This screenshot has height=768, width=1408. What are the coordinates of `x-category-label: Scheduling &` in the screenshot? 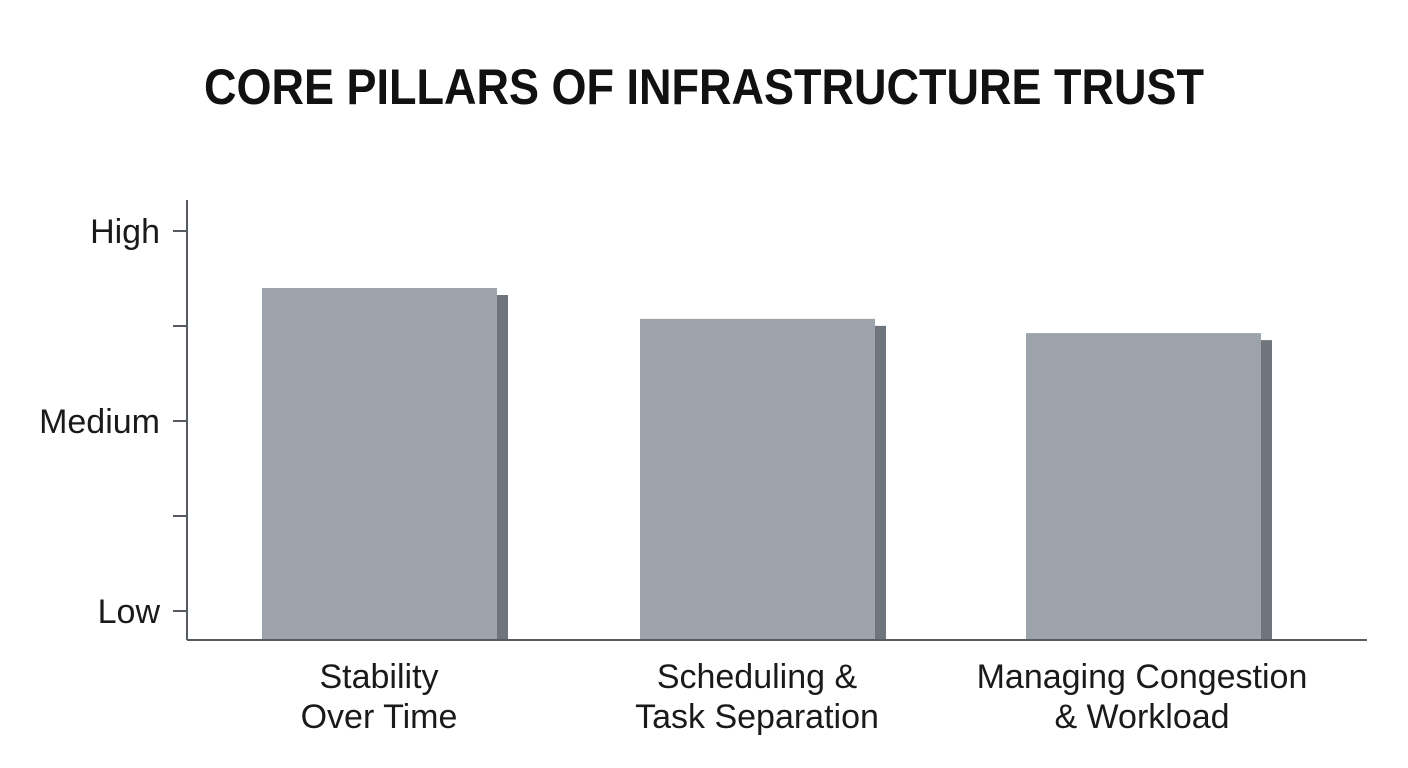 It's located at (757, 677).